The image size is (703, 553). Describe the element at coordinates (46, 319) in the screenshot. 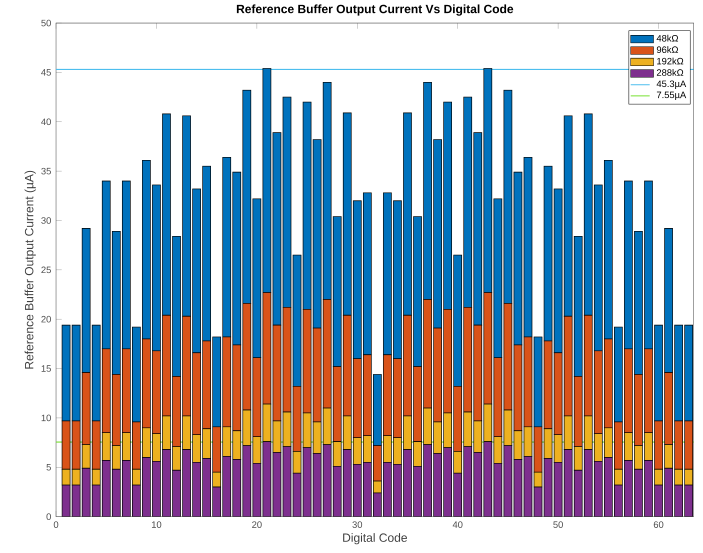

I see `y-tick-label: 20` at that location.